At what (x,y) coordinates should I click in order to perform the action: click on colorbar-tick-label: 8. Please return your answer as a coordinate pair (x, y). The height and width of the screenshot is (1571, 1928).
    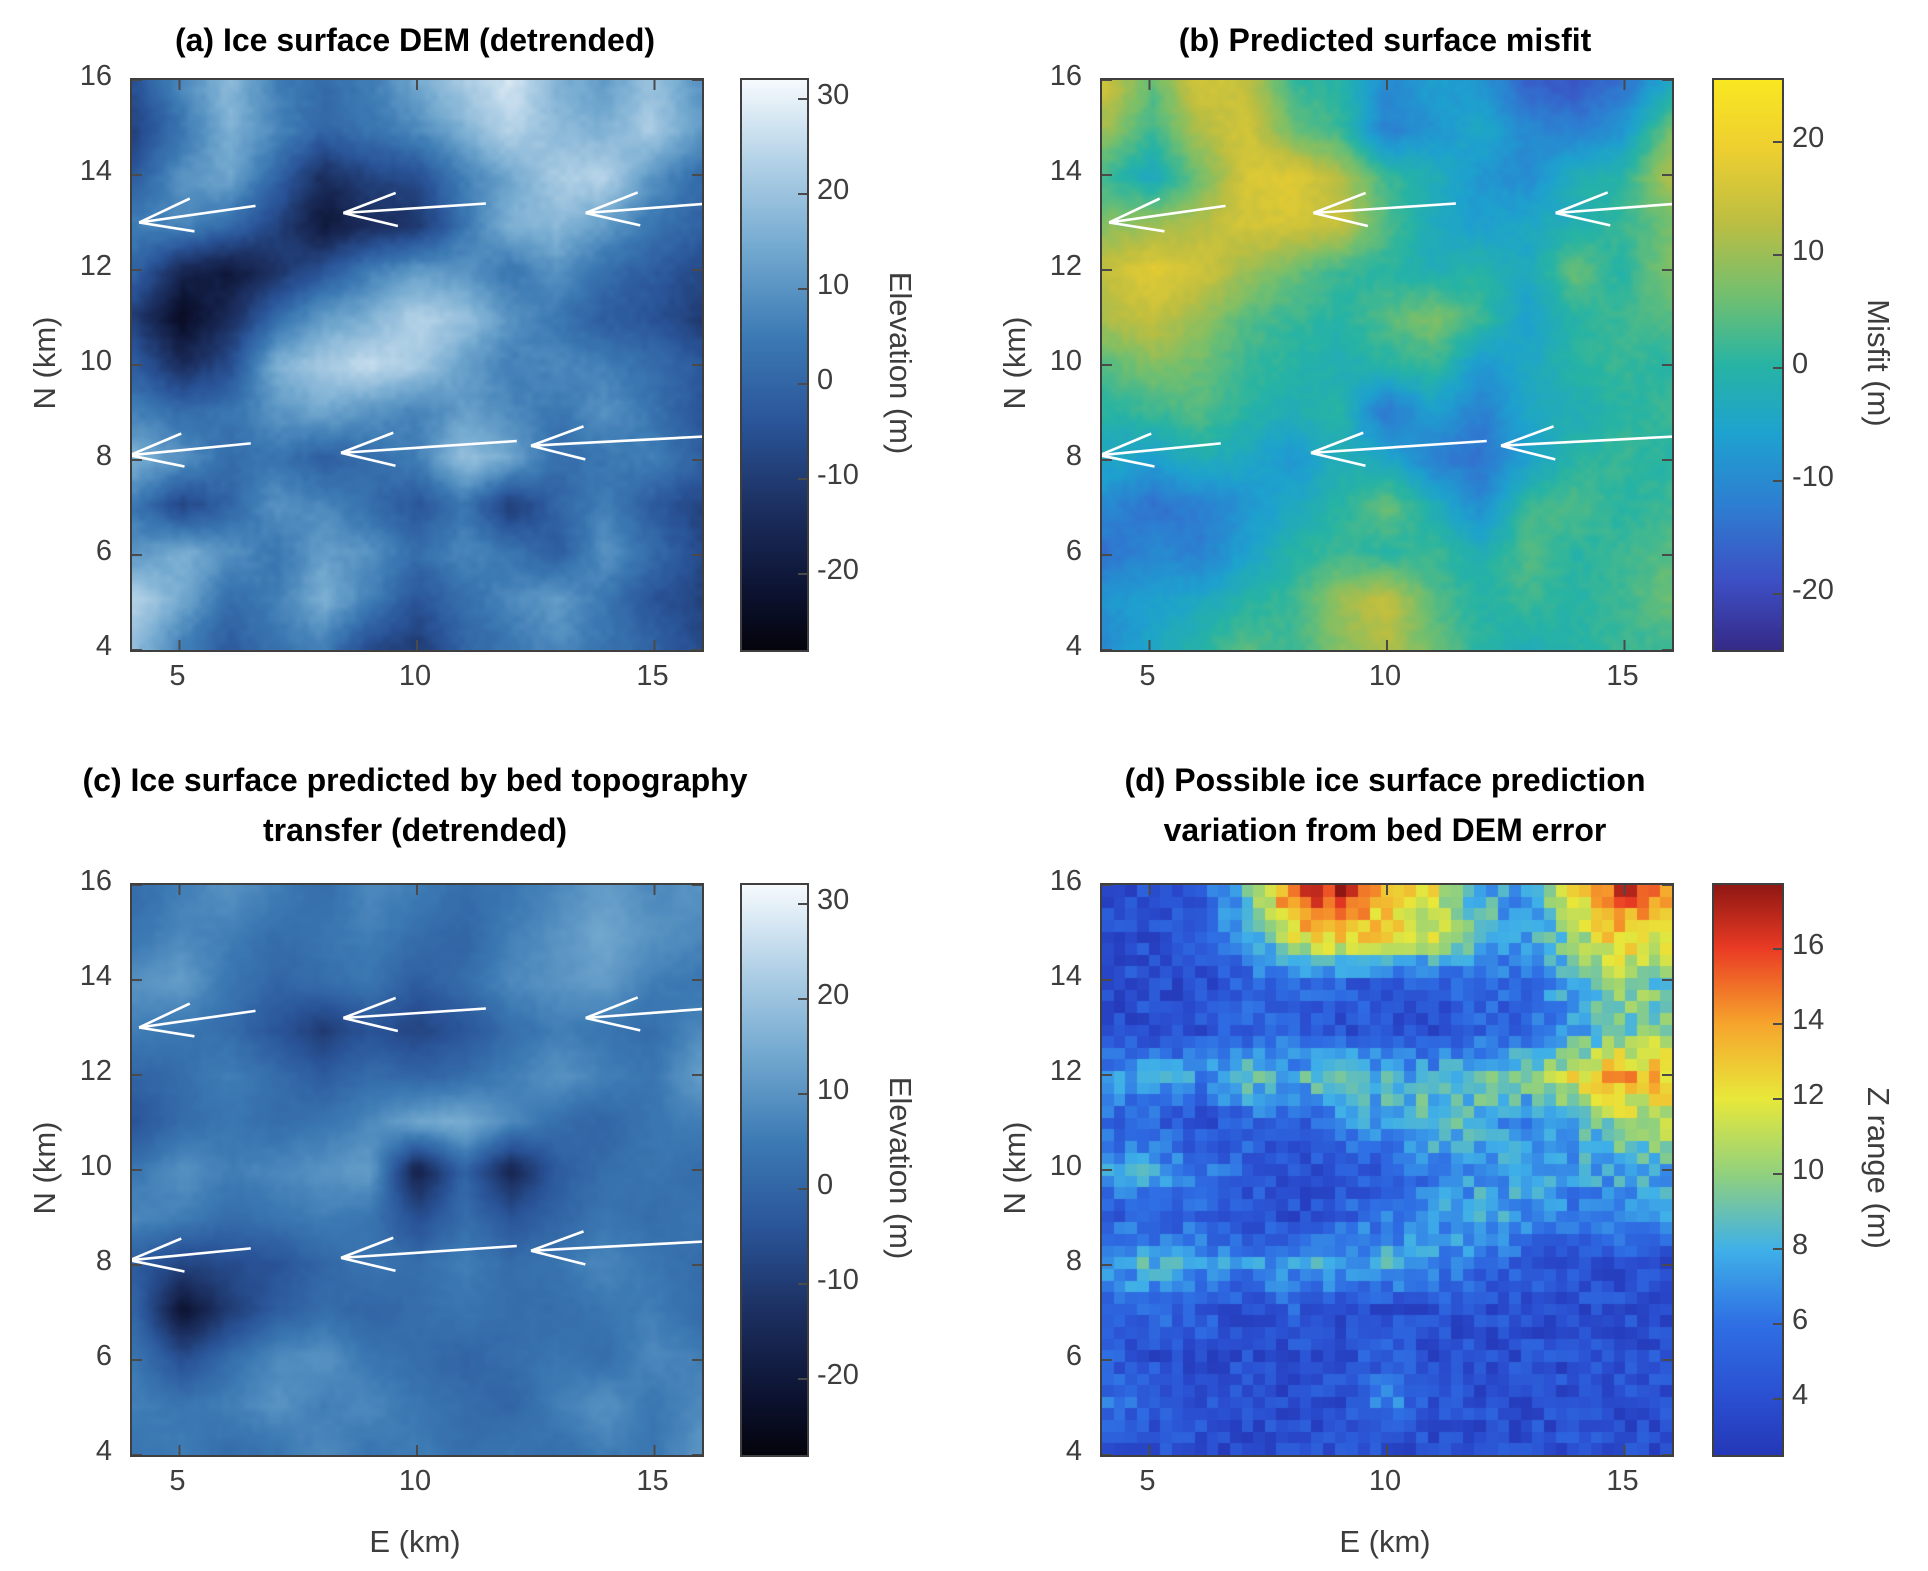
    Looking at the image, I should click on (1800, 1244).